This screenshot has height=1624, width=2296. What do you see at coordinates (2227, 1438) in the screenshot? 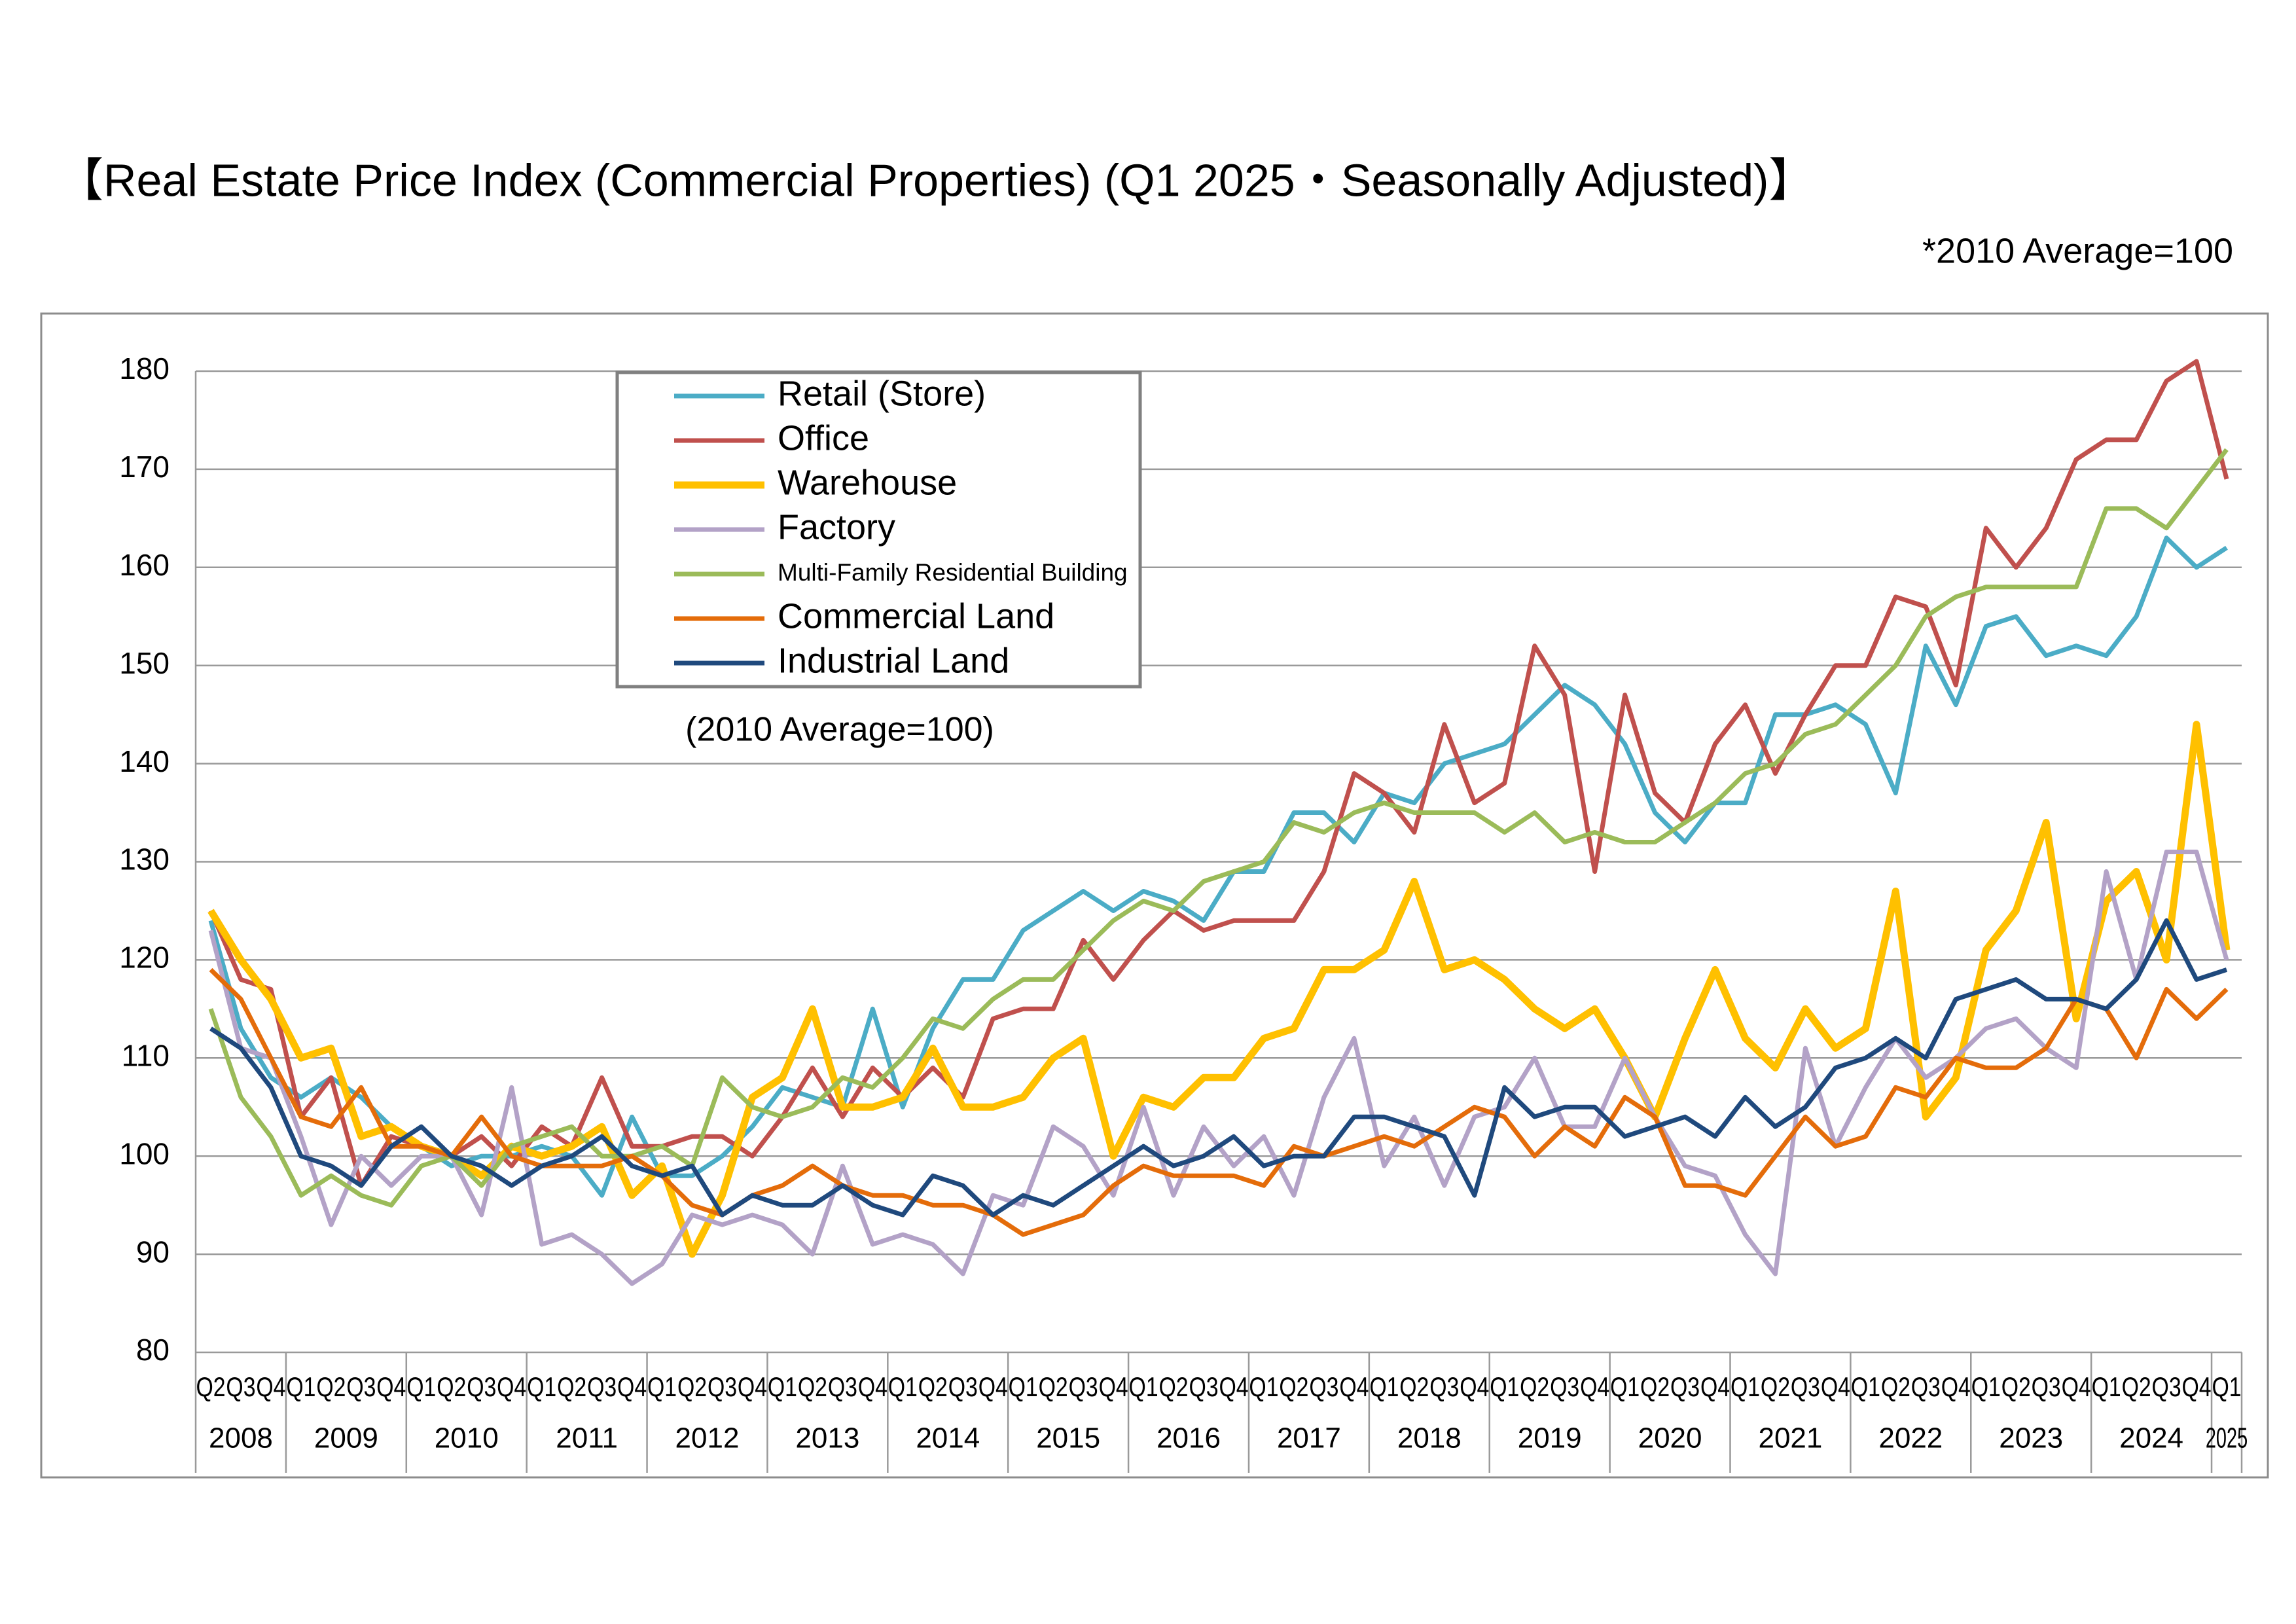
I see `x-group-label: 2025` at bounding box center [2227, 1438].